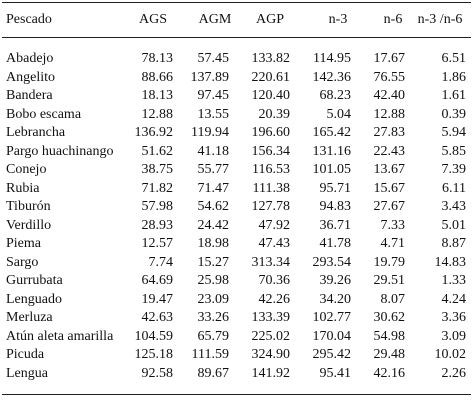  Describe the element at coordinates (271, 77) in the screenshot. I see `value-cell: 220.61` at that location.